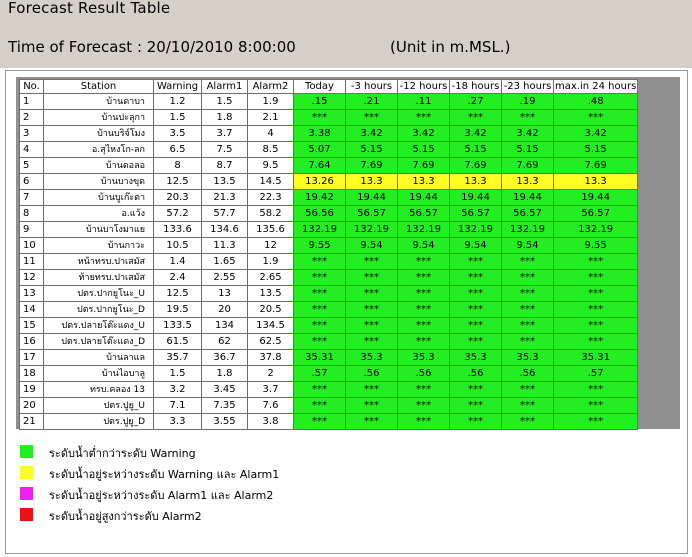  Describe the element at coordinates (475, 86) in the screenshot. I see `column-header-minus-18h: -18 hours` at that location.